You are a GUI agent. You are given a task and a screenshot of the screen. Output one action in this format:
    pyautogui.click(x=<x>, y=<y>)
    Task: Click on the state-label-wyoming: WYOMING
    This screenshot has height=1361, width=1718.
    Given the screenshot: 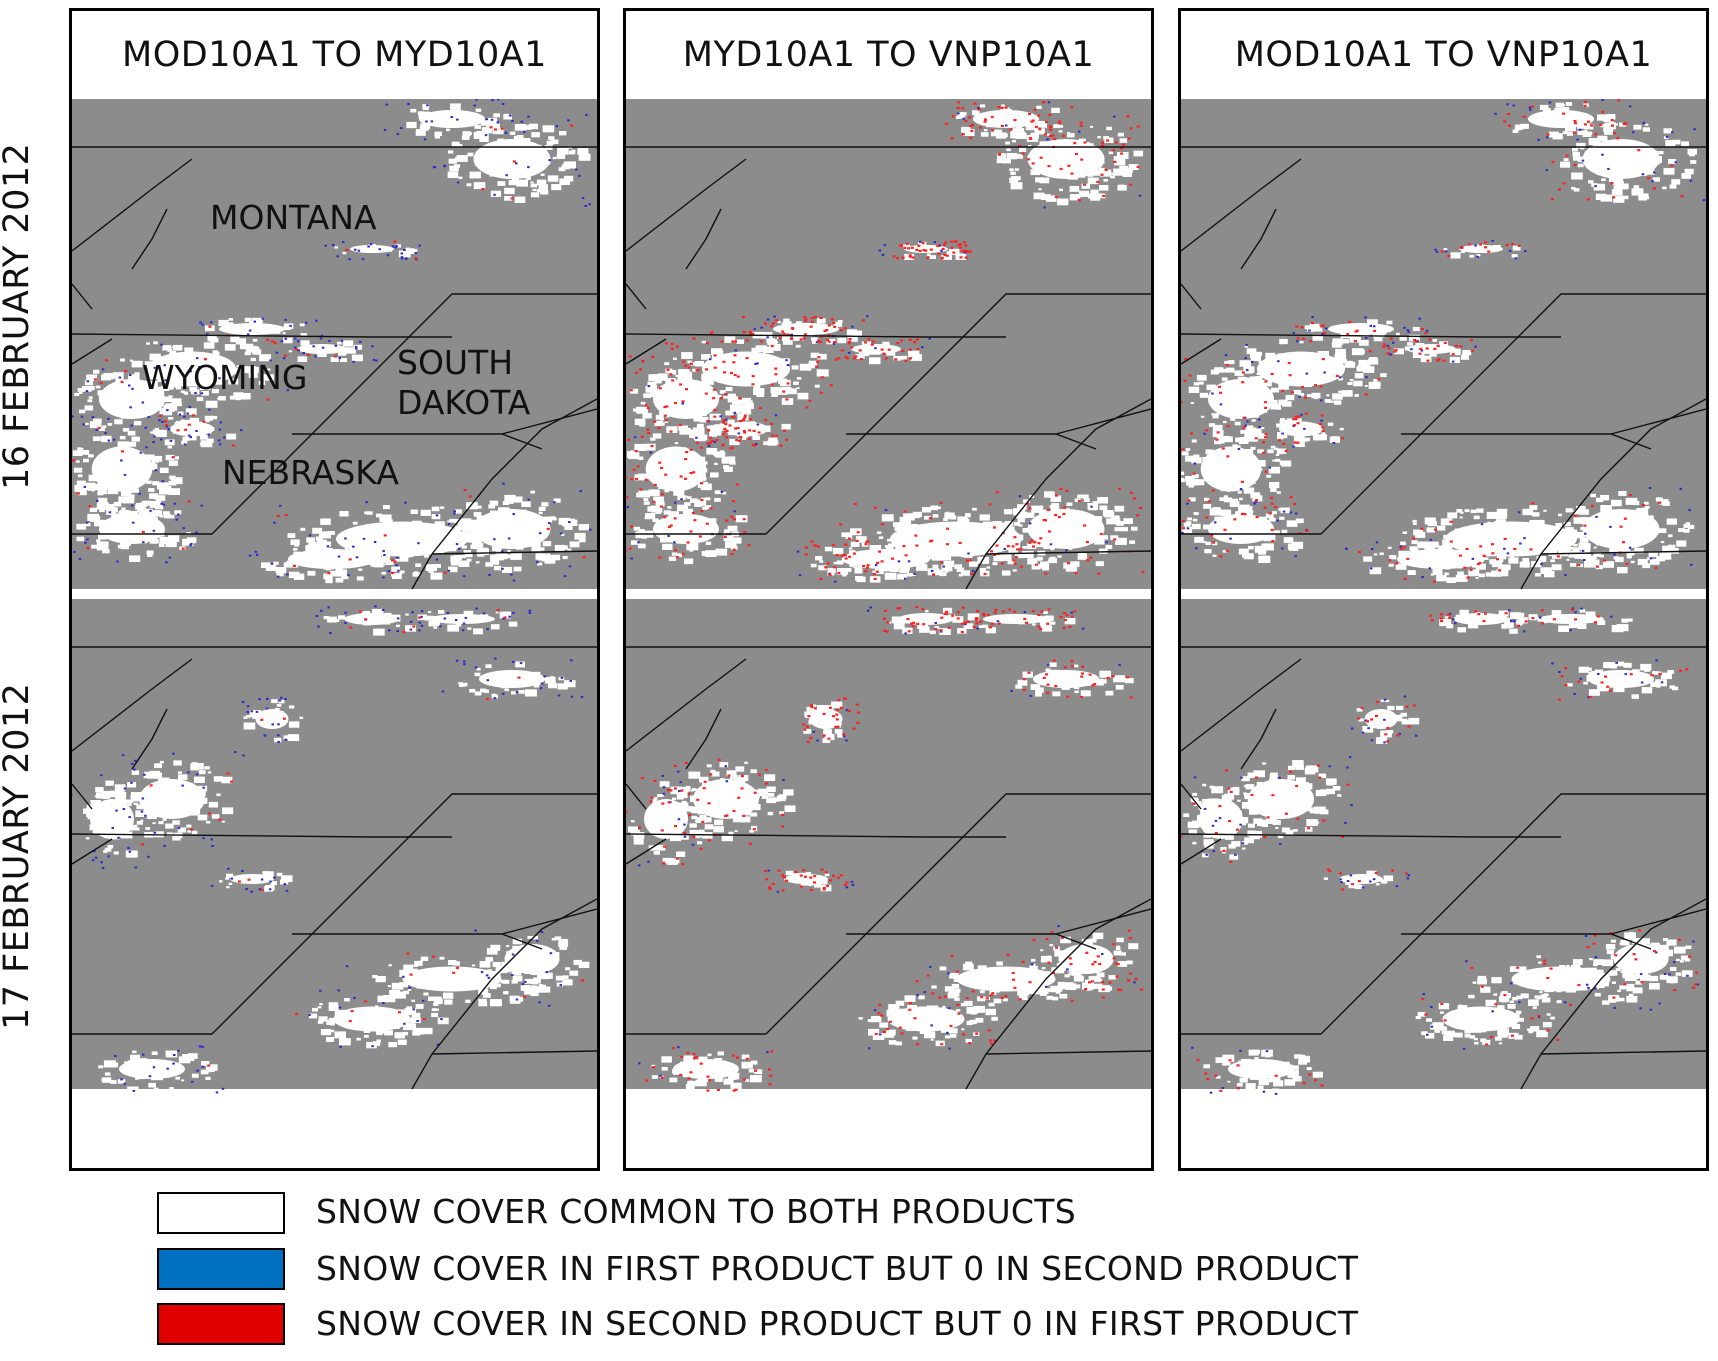 What is the action you would take?
    pyautogui.click(x=224, y=377)
    